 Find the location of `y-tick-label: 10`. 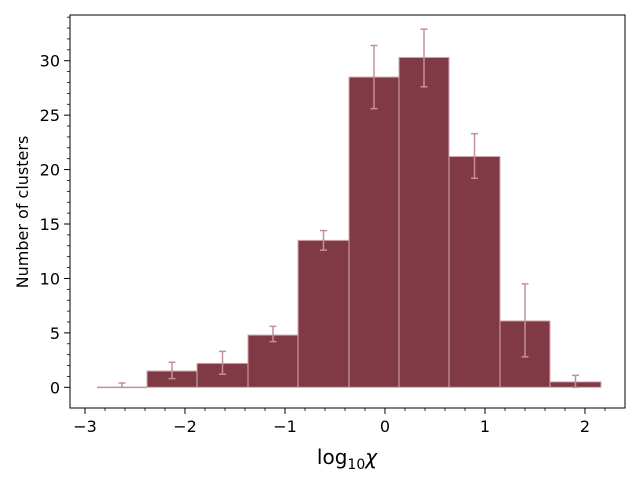

y-tick-label: 10 is located at coordinates (50, 278).